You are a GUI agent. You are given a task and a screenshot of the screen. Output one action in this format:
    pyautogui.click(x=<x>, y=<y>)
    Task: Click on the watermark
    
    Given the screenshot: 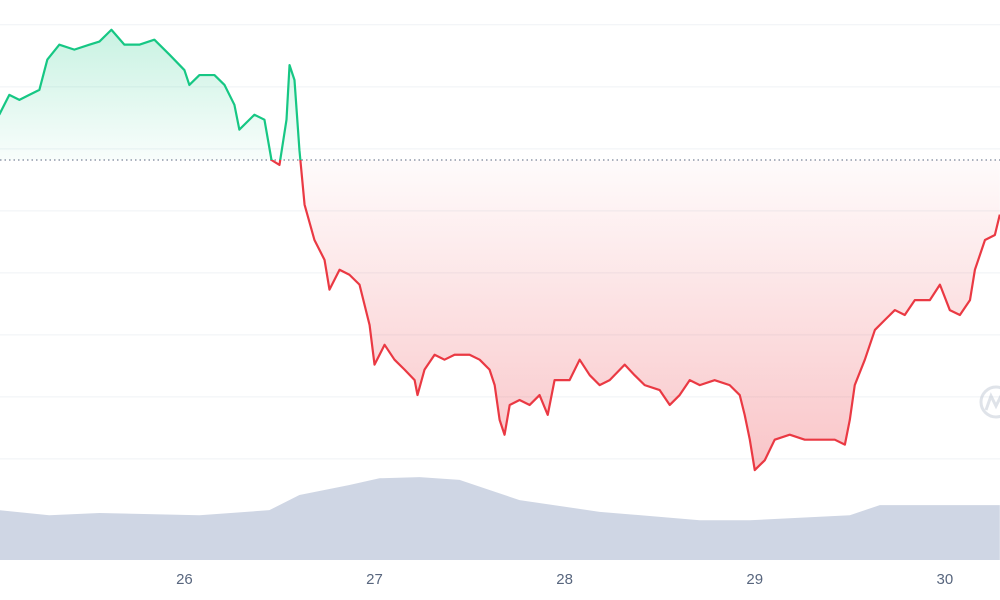 What is the action you would take?
    pyautogui.click(x=989, y=402)
    